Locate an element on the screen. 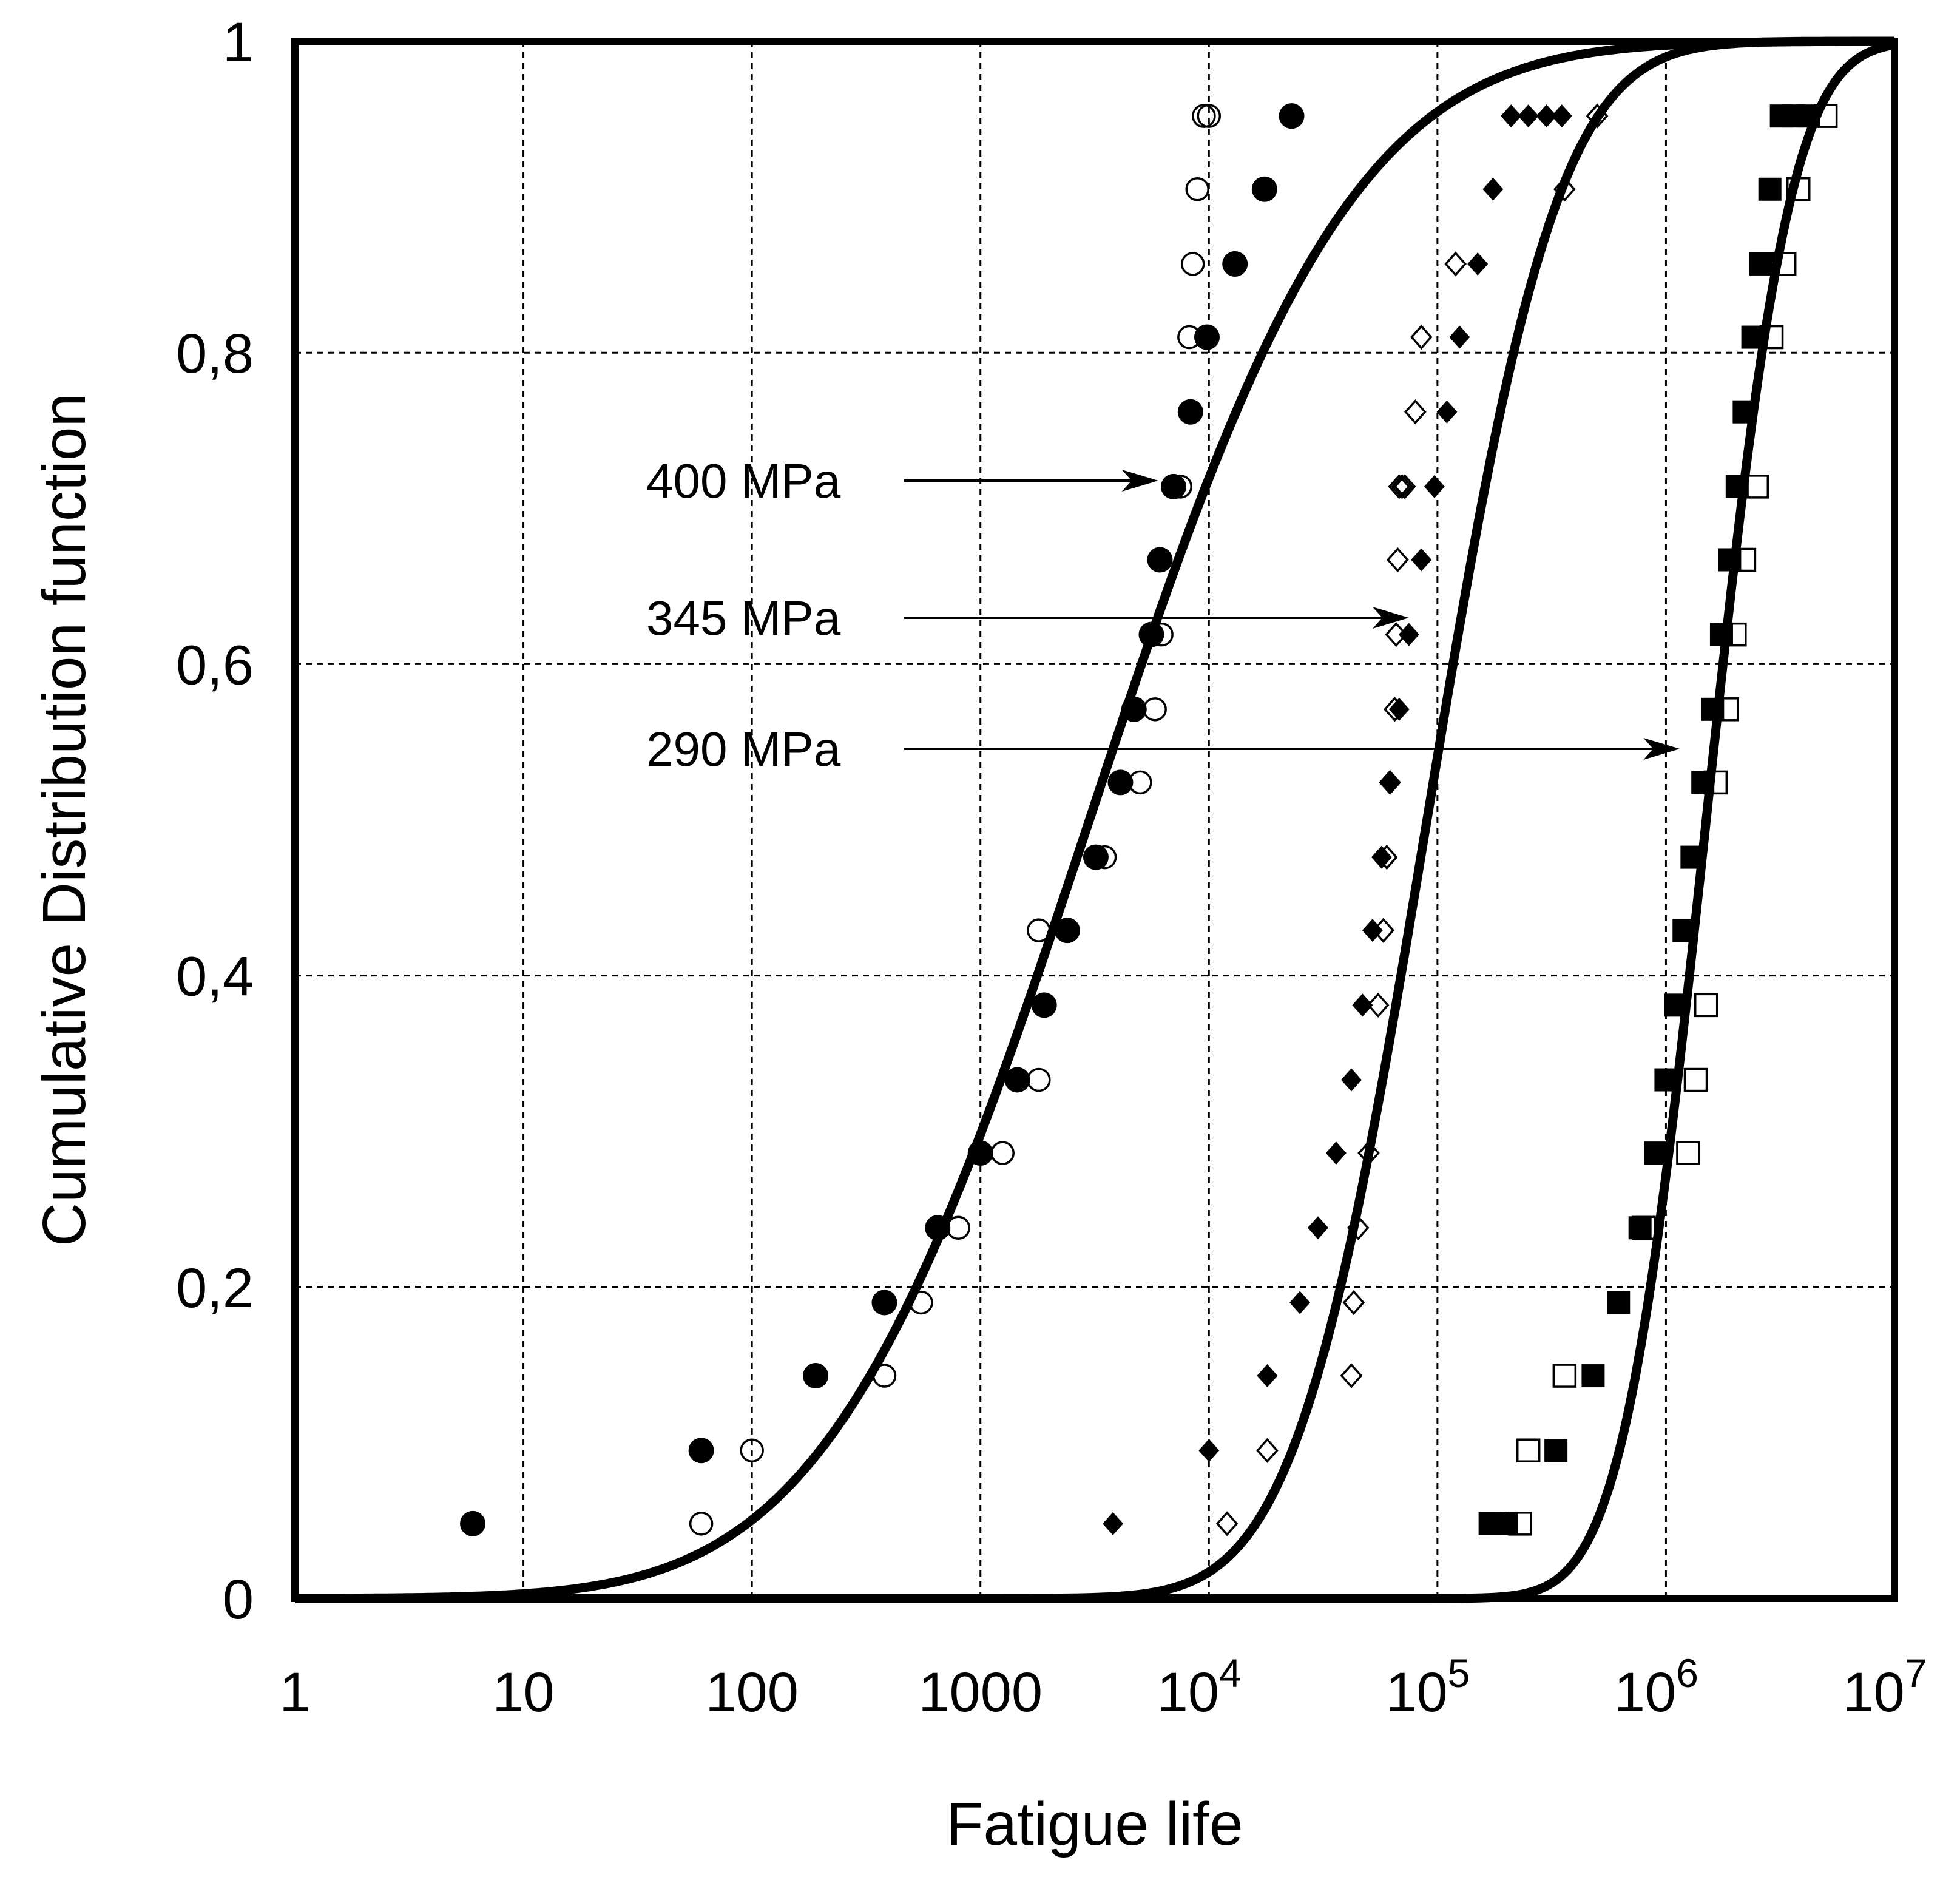  x-tick-label: 10⁷ is located at coordinates (1885, 1687).